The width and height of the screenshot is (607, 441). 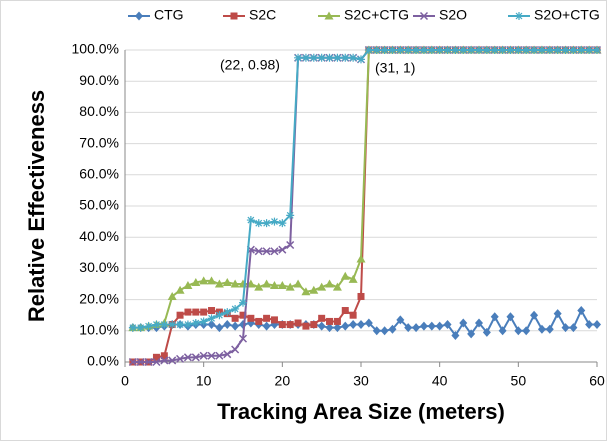 I want to click on legend-label: S2C+CTG, so click(x=376, y=15).